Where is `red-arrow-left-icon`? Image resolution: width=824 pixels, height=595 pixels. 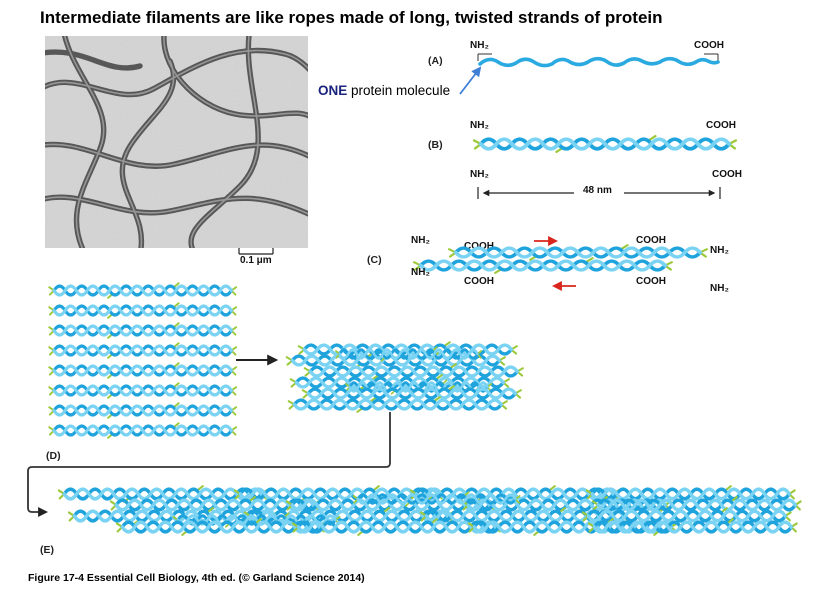
red-arrow-left-icon is located at coordinates (564, 286).